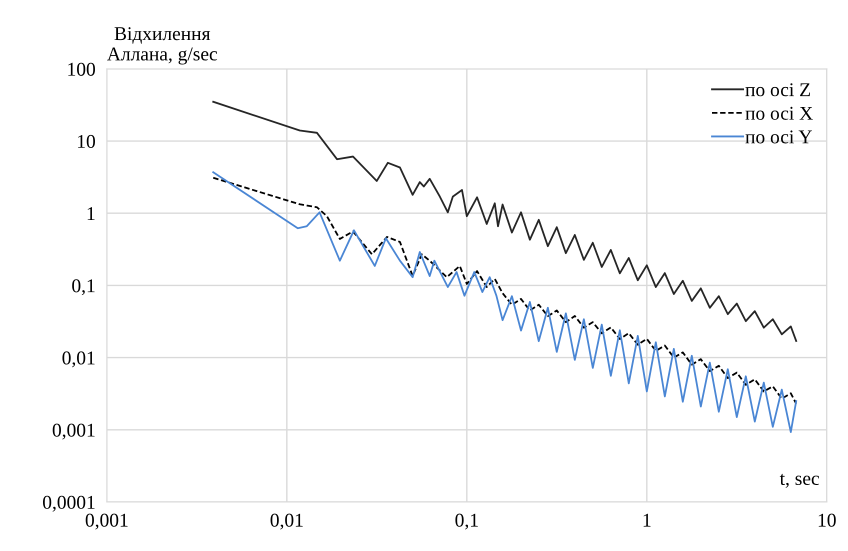 Image resolution: width=848 pixels, height=551 pixels. What do you see at coordinates (827, 520) in the screenshot?
I see `x-tick-label: 10` at bounding box center [827, 520].